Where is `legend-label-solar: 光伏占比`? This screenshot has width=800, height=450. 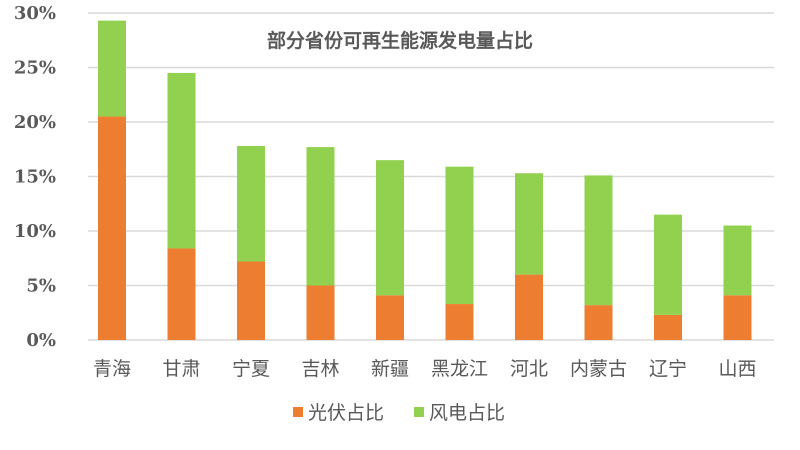
legend-label-solar: 光伏占比 is located at coordinates (346, 413).